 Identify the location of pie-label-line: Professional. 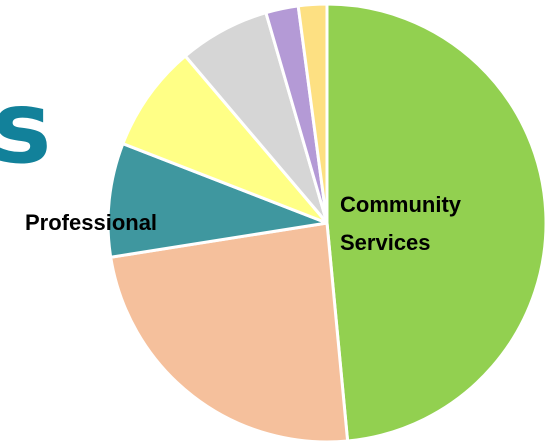
(91, 222).